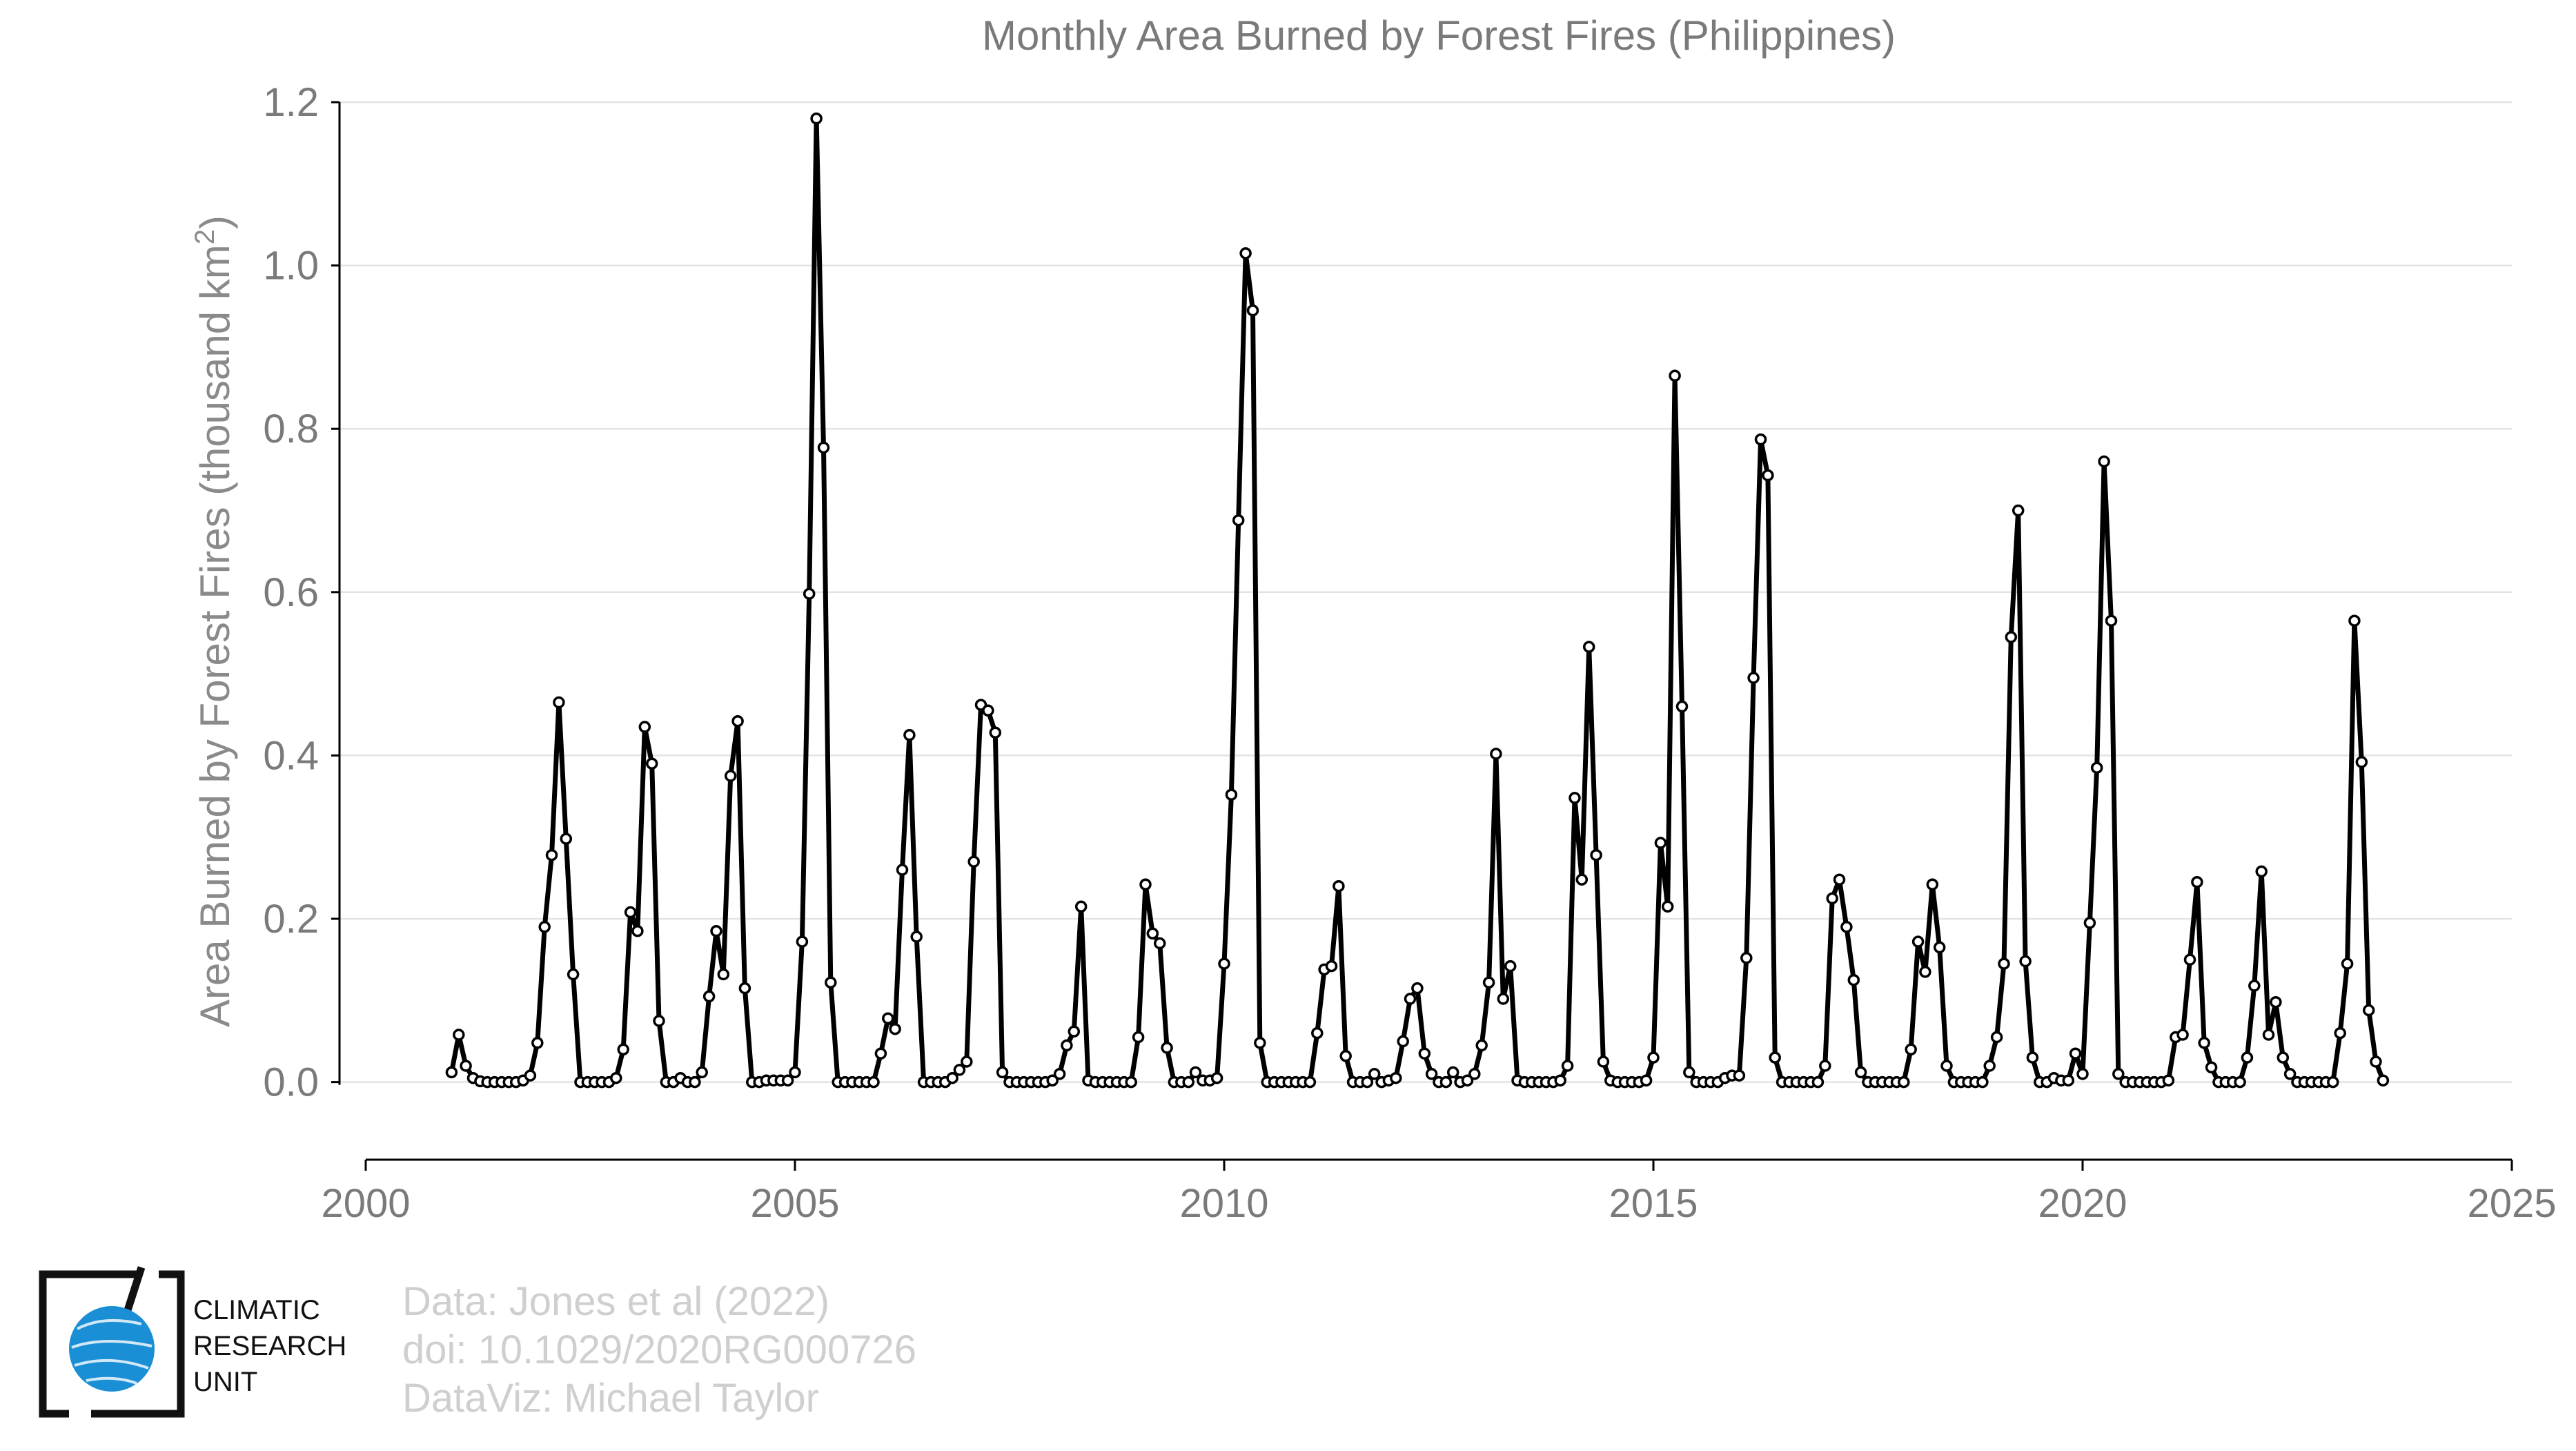 The image size is (2576, 1451). I want to click on y-tick-label: 0.8, so click(291, 429).